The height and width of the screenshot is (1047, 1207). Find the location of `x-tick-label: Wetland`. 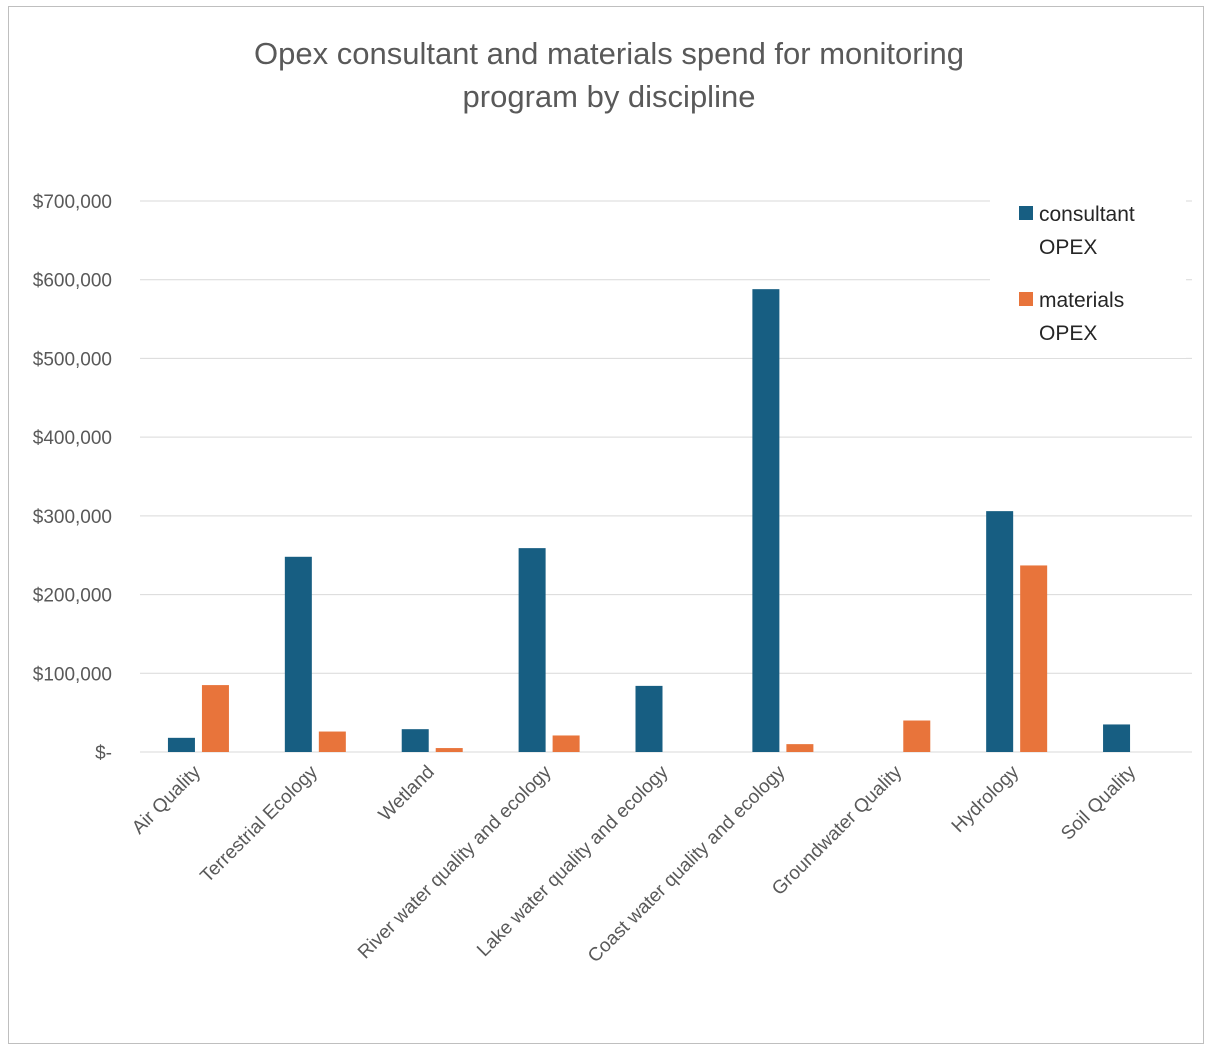

x-tick-label: Wetland is located at coordinates (407, 794).